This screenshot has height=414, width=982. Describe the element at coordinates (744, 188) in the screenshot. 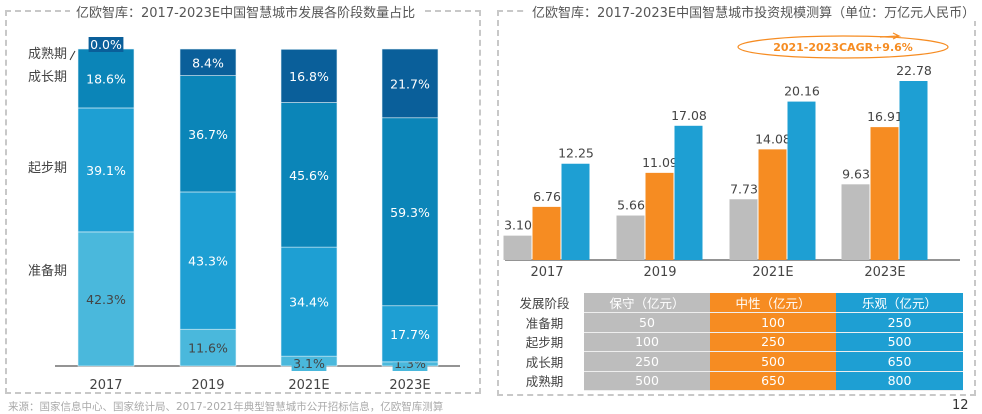

I see `data-label: 7.73` at that location.